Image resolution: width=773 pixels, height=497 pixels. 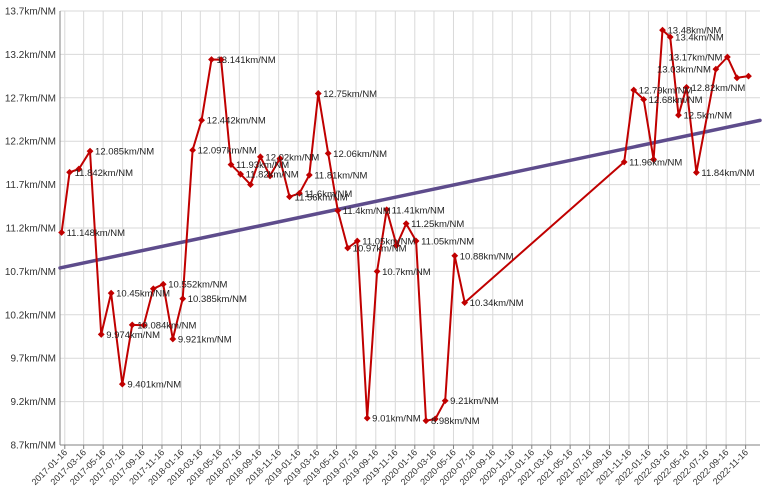 I want to click on y-tick-label: 9.2km/NM, so click(x=33, y=402).